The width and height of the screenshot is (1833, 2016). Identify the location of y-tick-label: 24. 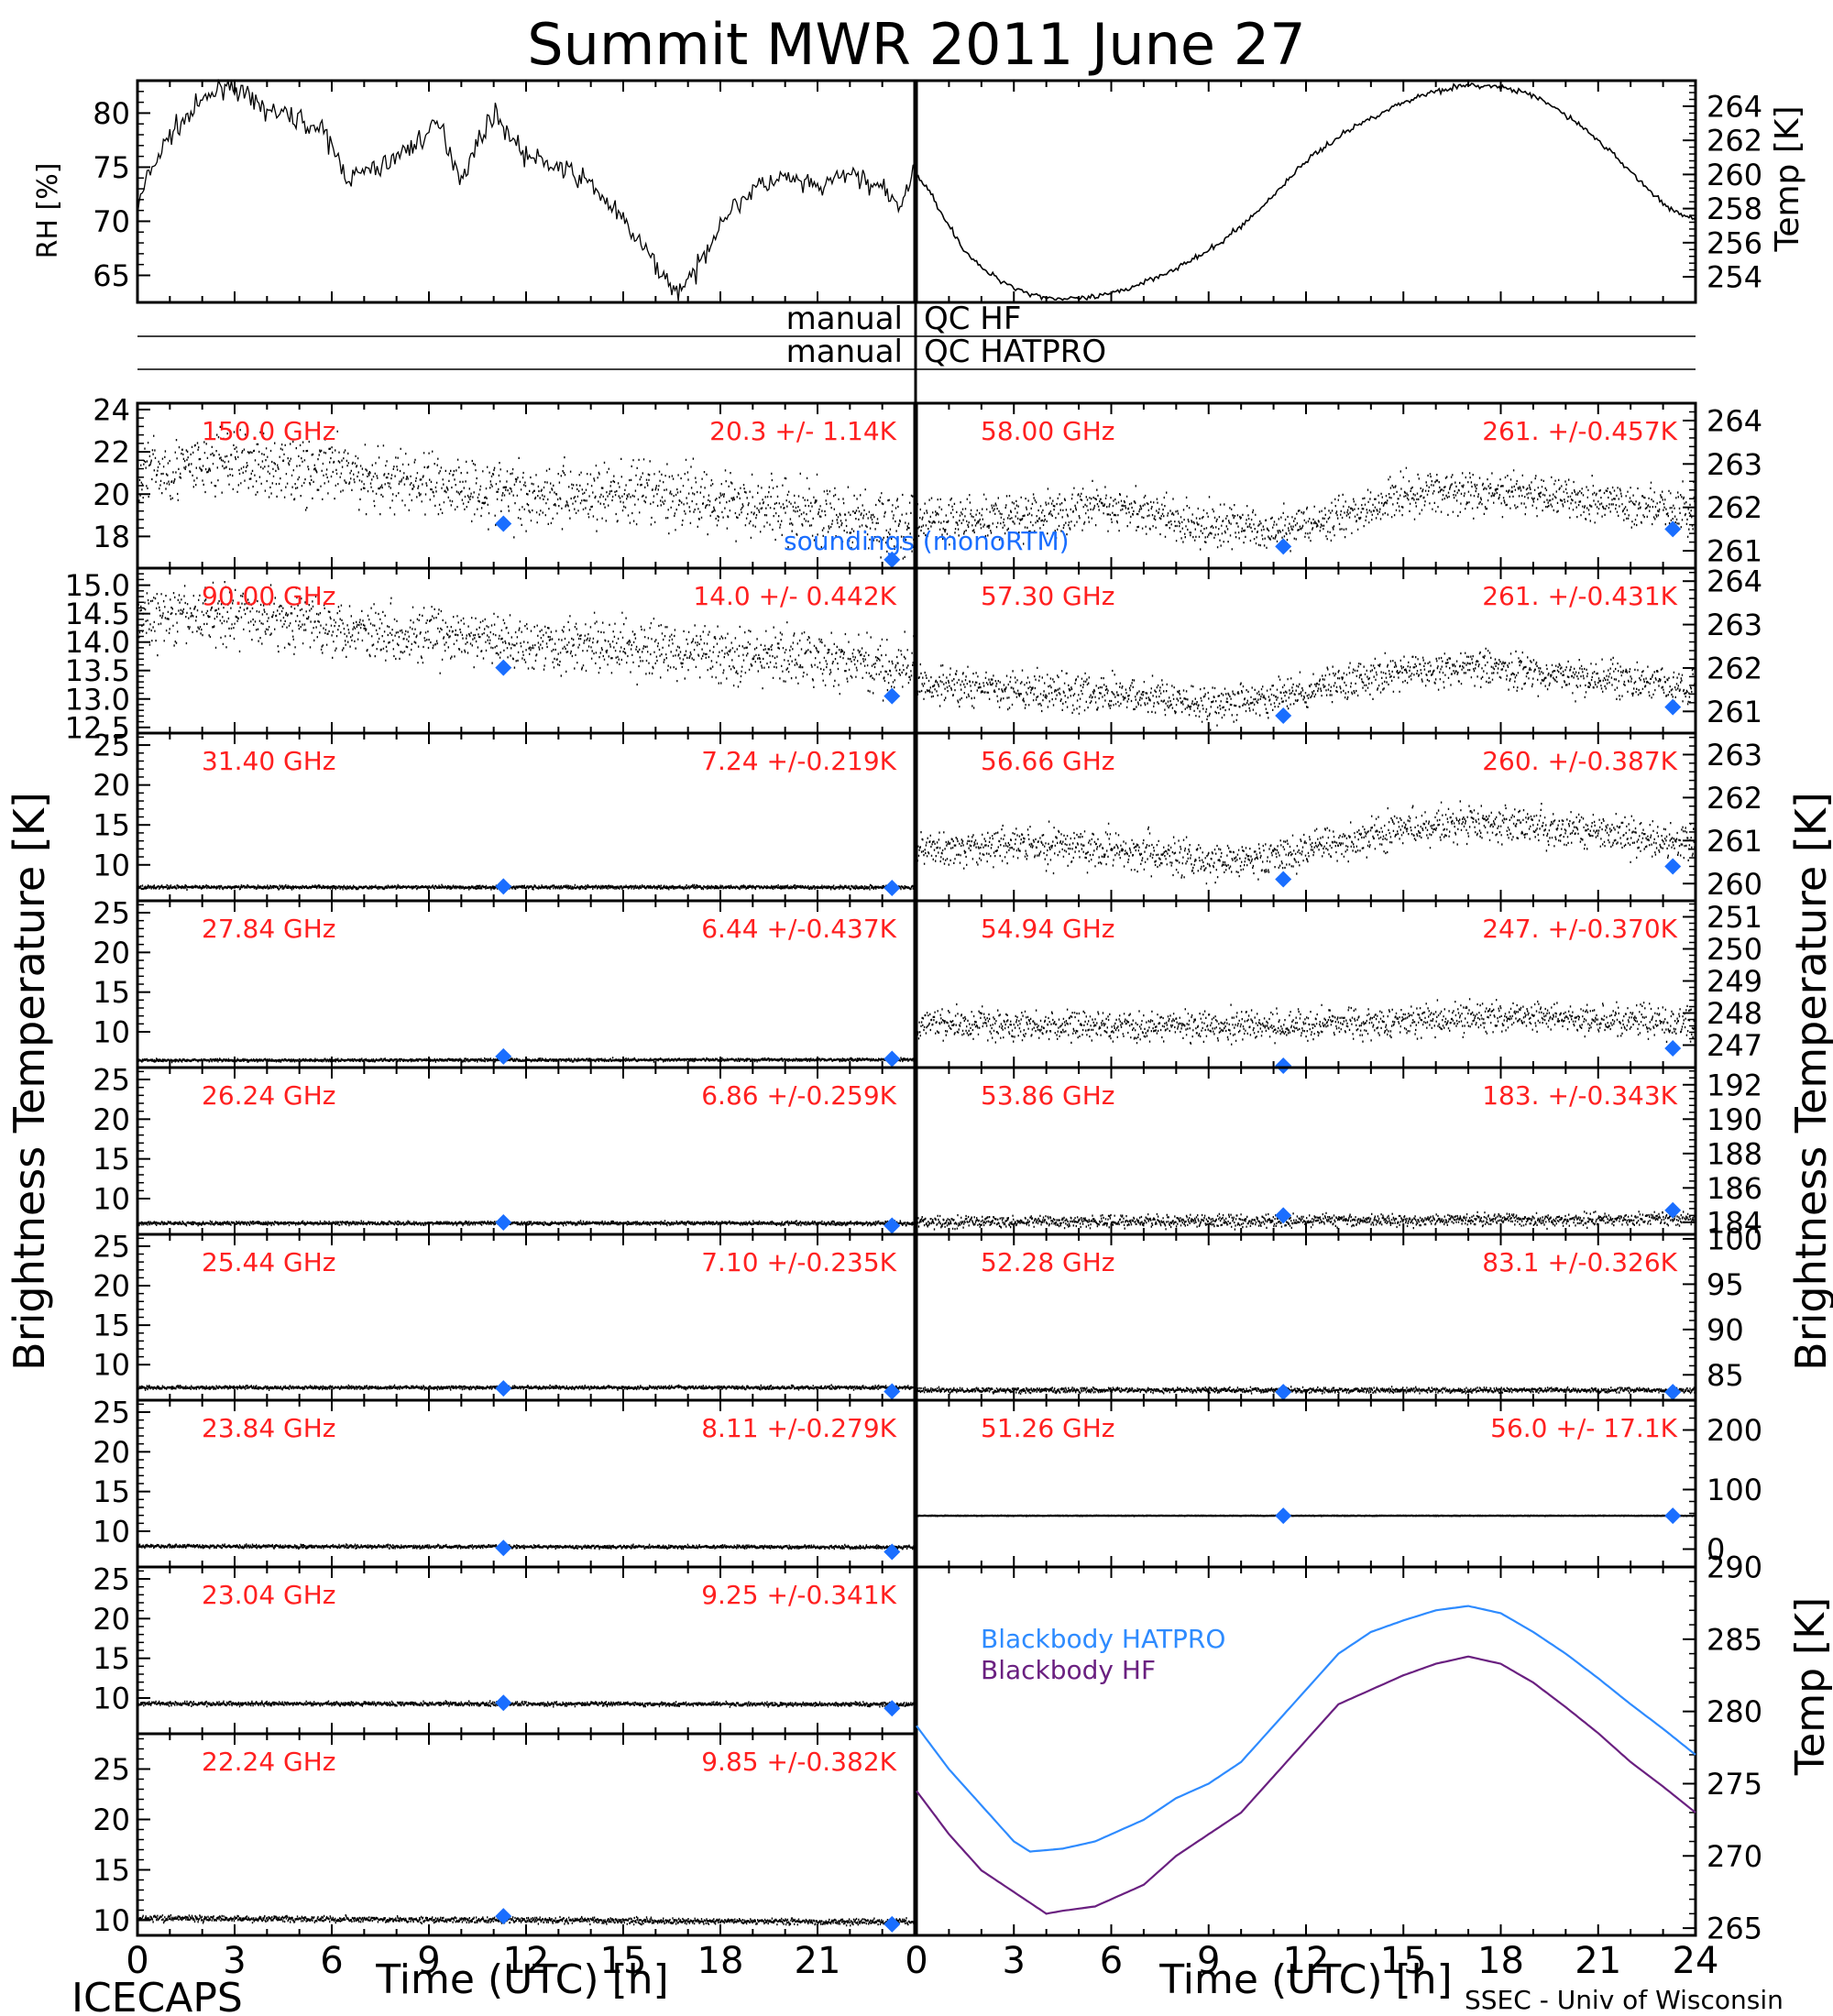
(111, 409).